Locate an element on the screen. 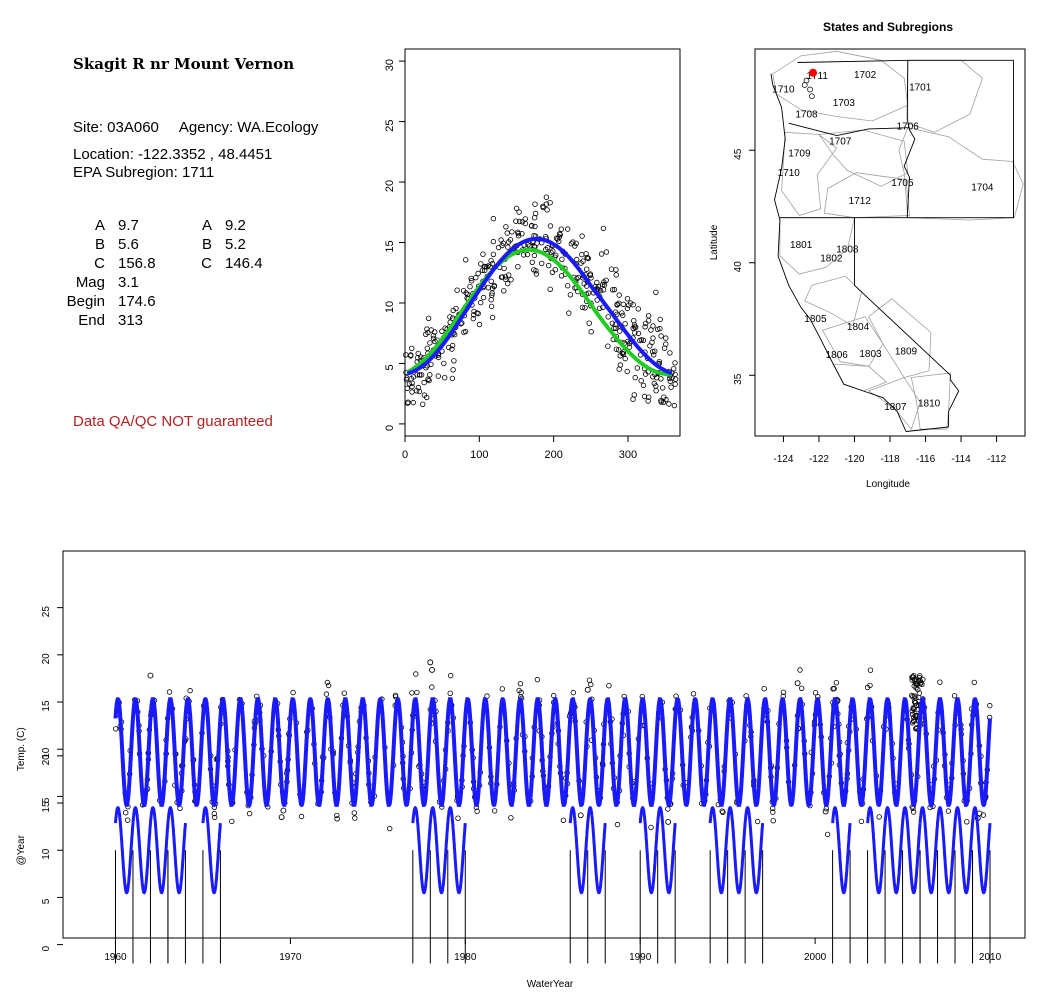  subregion-line: EPA Subregion: 1711 is located at coordinates (144, 172).